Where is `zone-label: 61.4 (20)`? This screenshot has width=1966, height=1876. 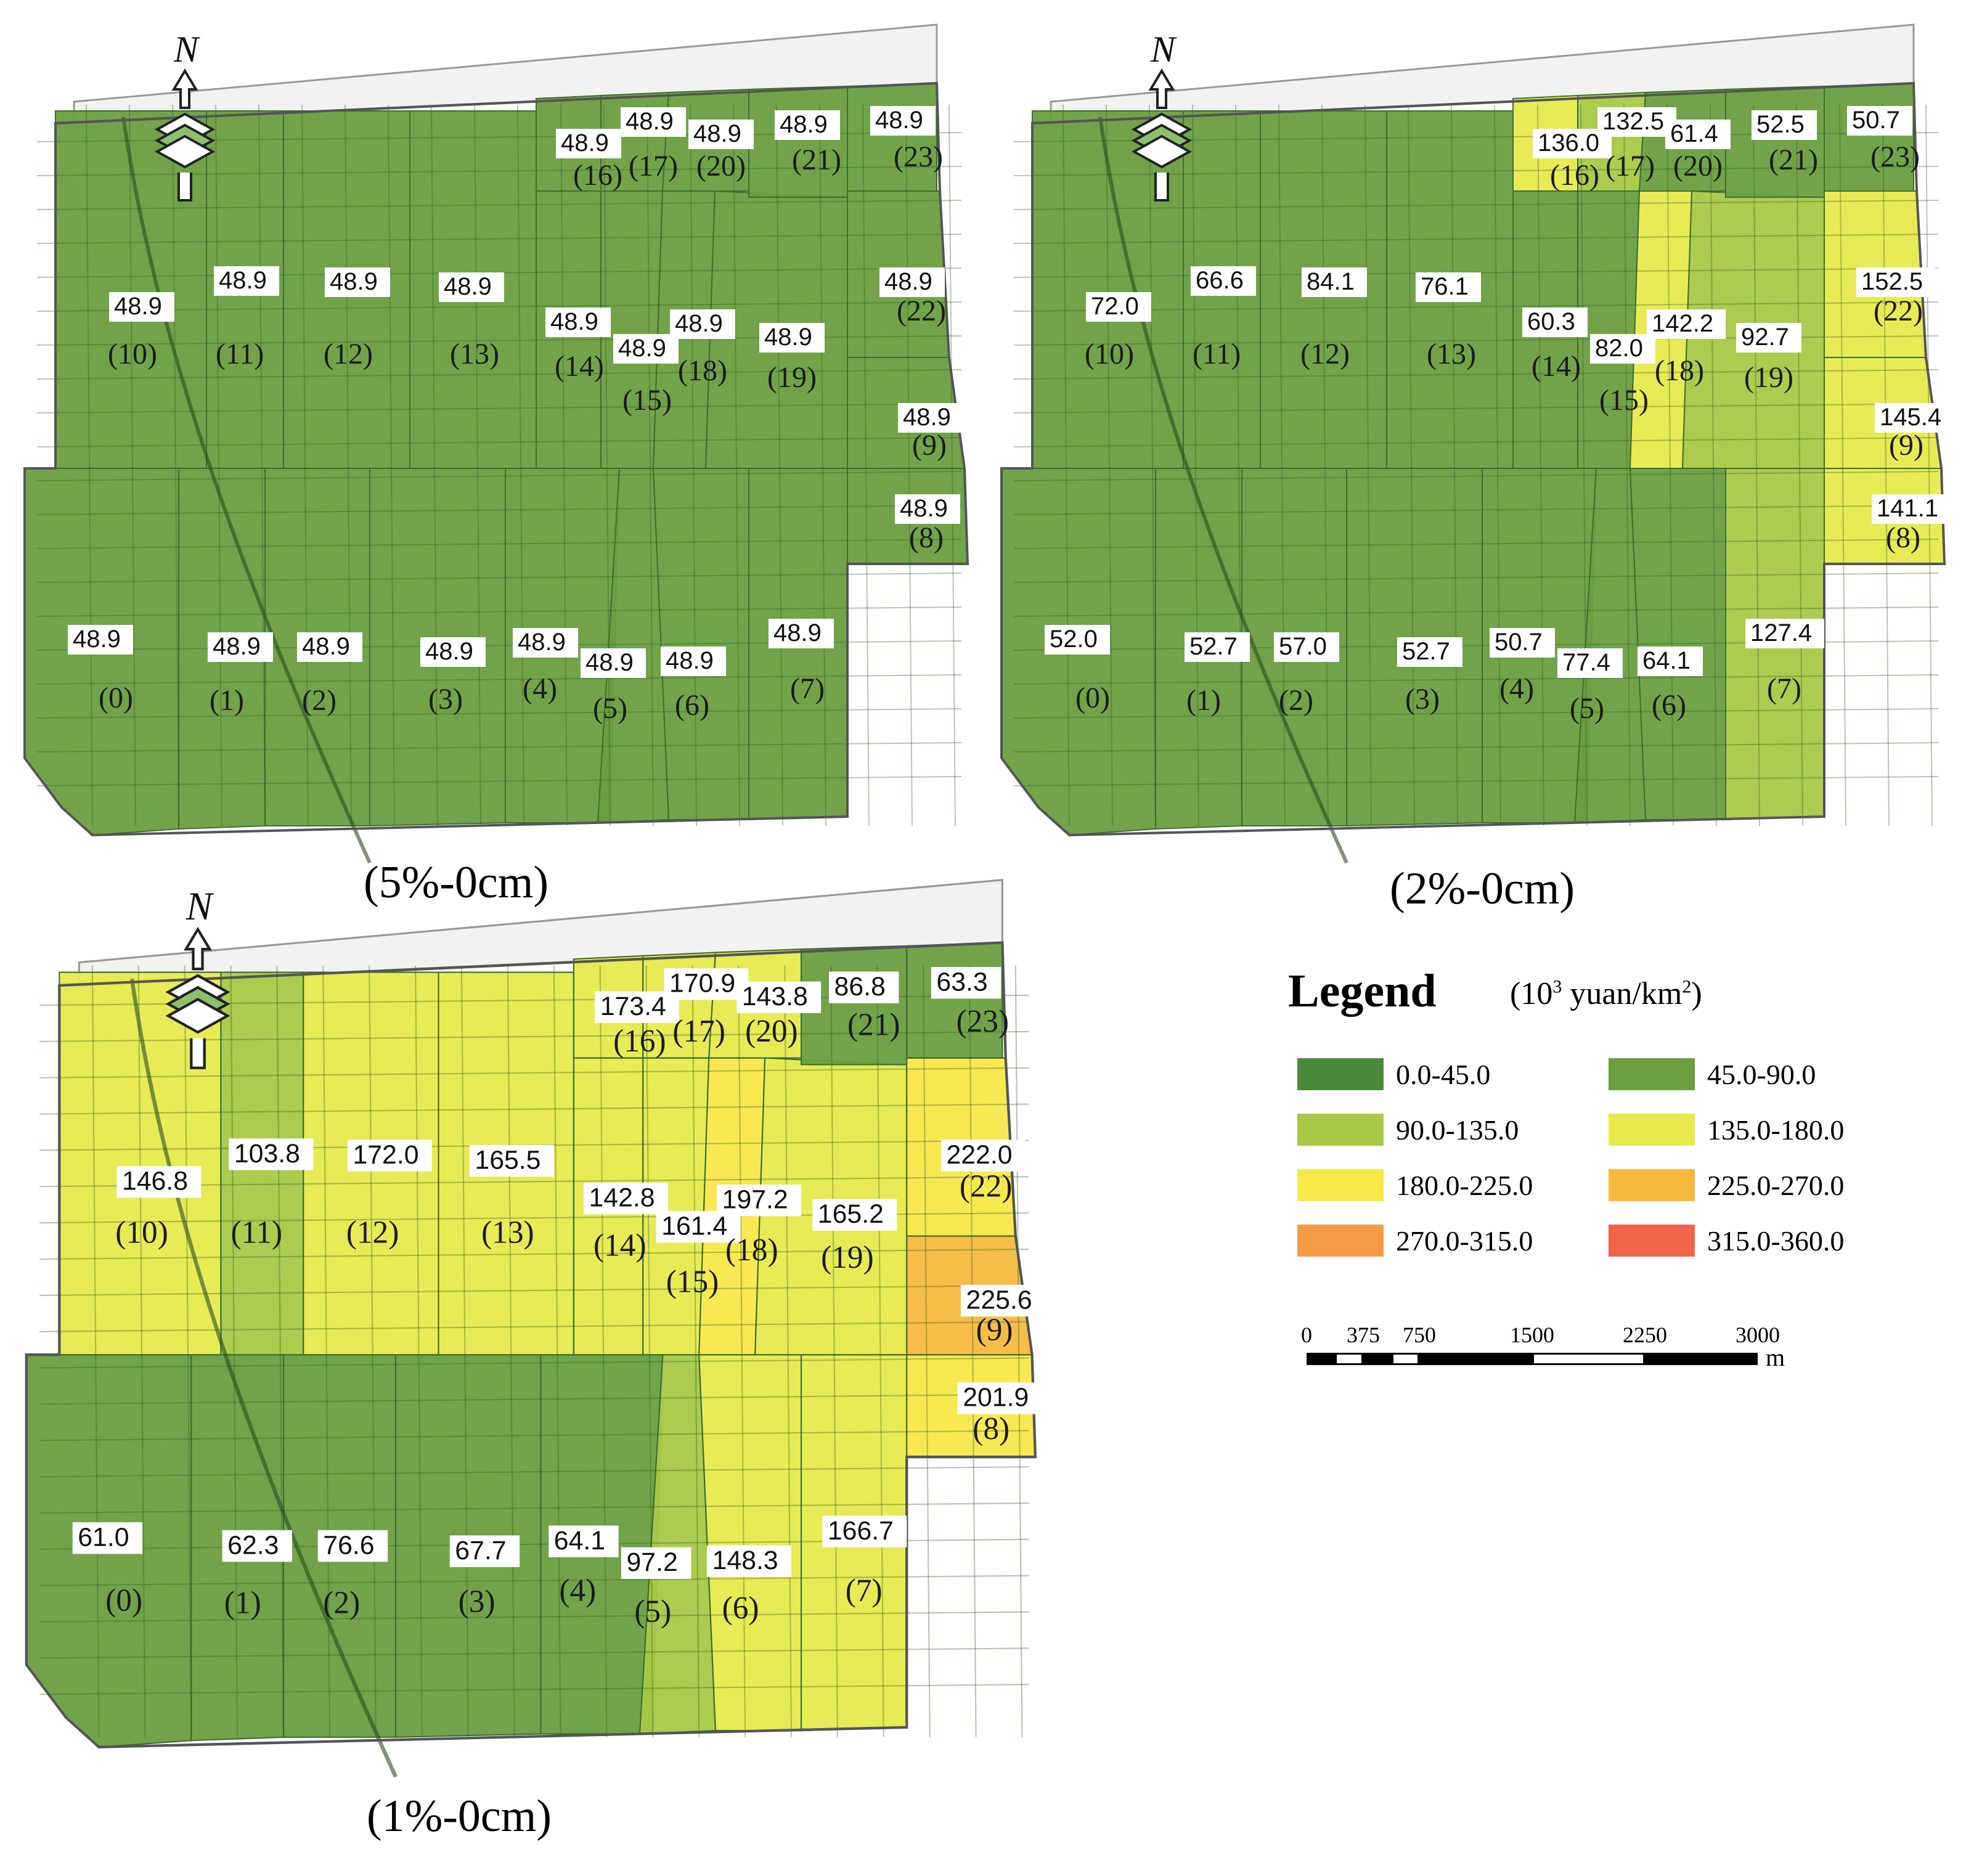 zone-label: 61.4 (20) is located at coordinates (1698, 151).